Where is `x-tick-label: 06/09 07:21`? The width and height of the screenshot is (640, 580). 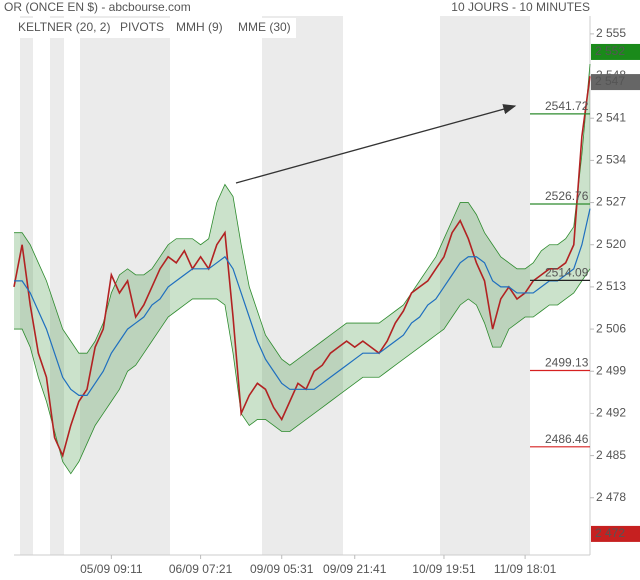 x-tick-label: 06/09 07:21 is located at coordinates (201, 569).